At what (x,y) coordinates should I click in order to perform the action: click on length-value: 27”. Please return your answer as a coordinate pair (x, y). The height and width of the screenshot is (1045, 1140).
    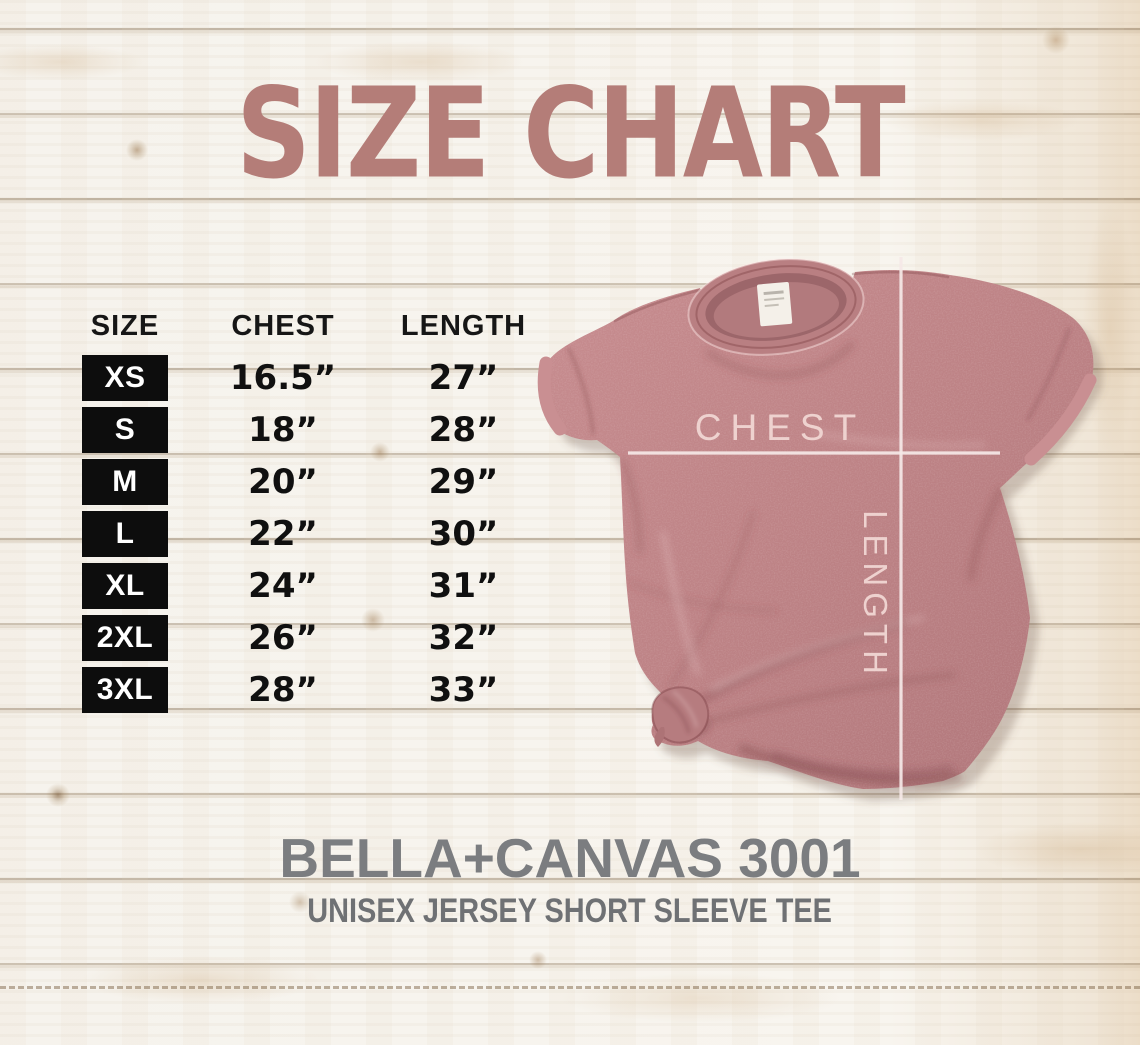
    Looking at the image, I should click on (463, 378).